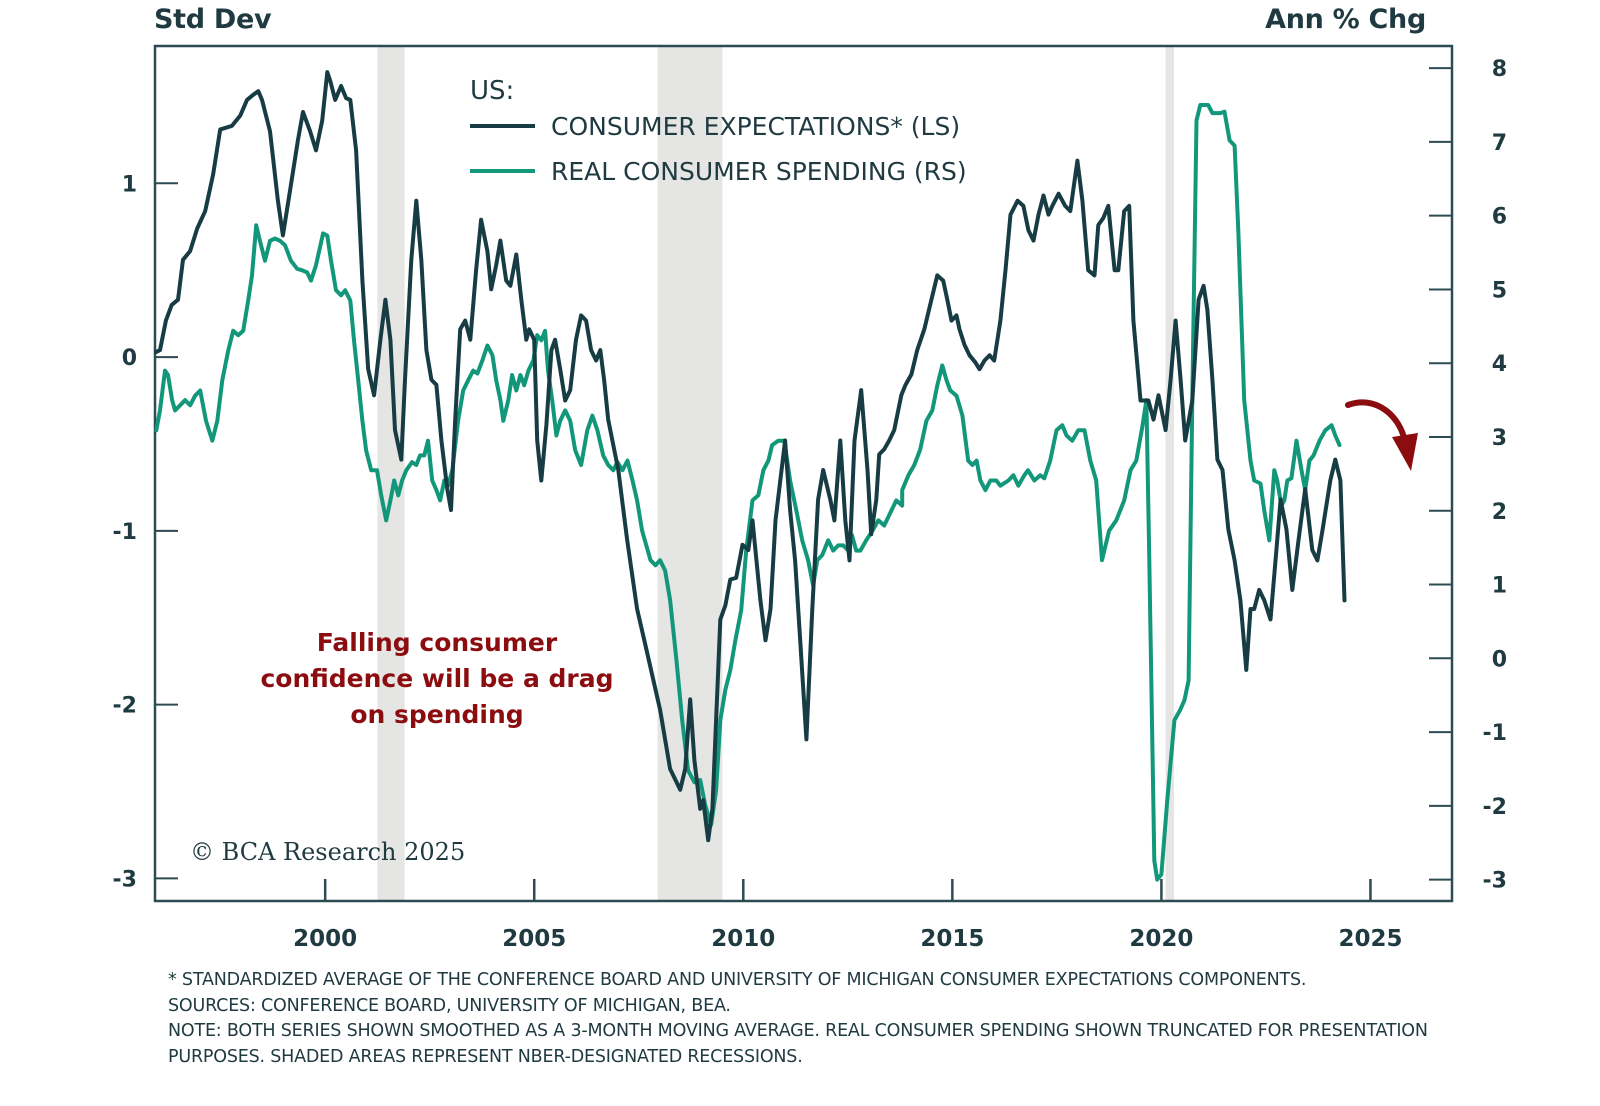  Describe the element at coordinates (743, 939) in the screenshot. I see `x-tick-label: 2010` at that location.